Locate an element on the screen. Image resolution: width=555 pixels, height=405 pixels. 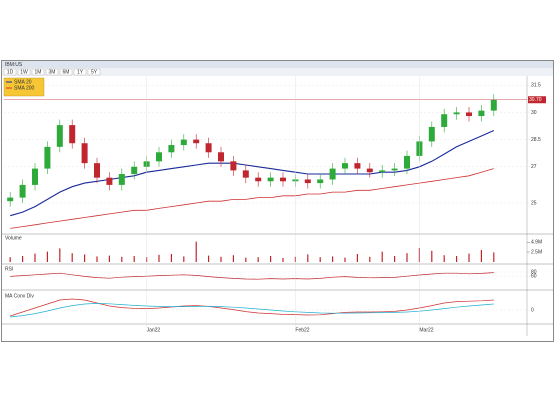
legend-label: SMA 200 is located at coordinates (24, 88).